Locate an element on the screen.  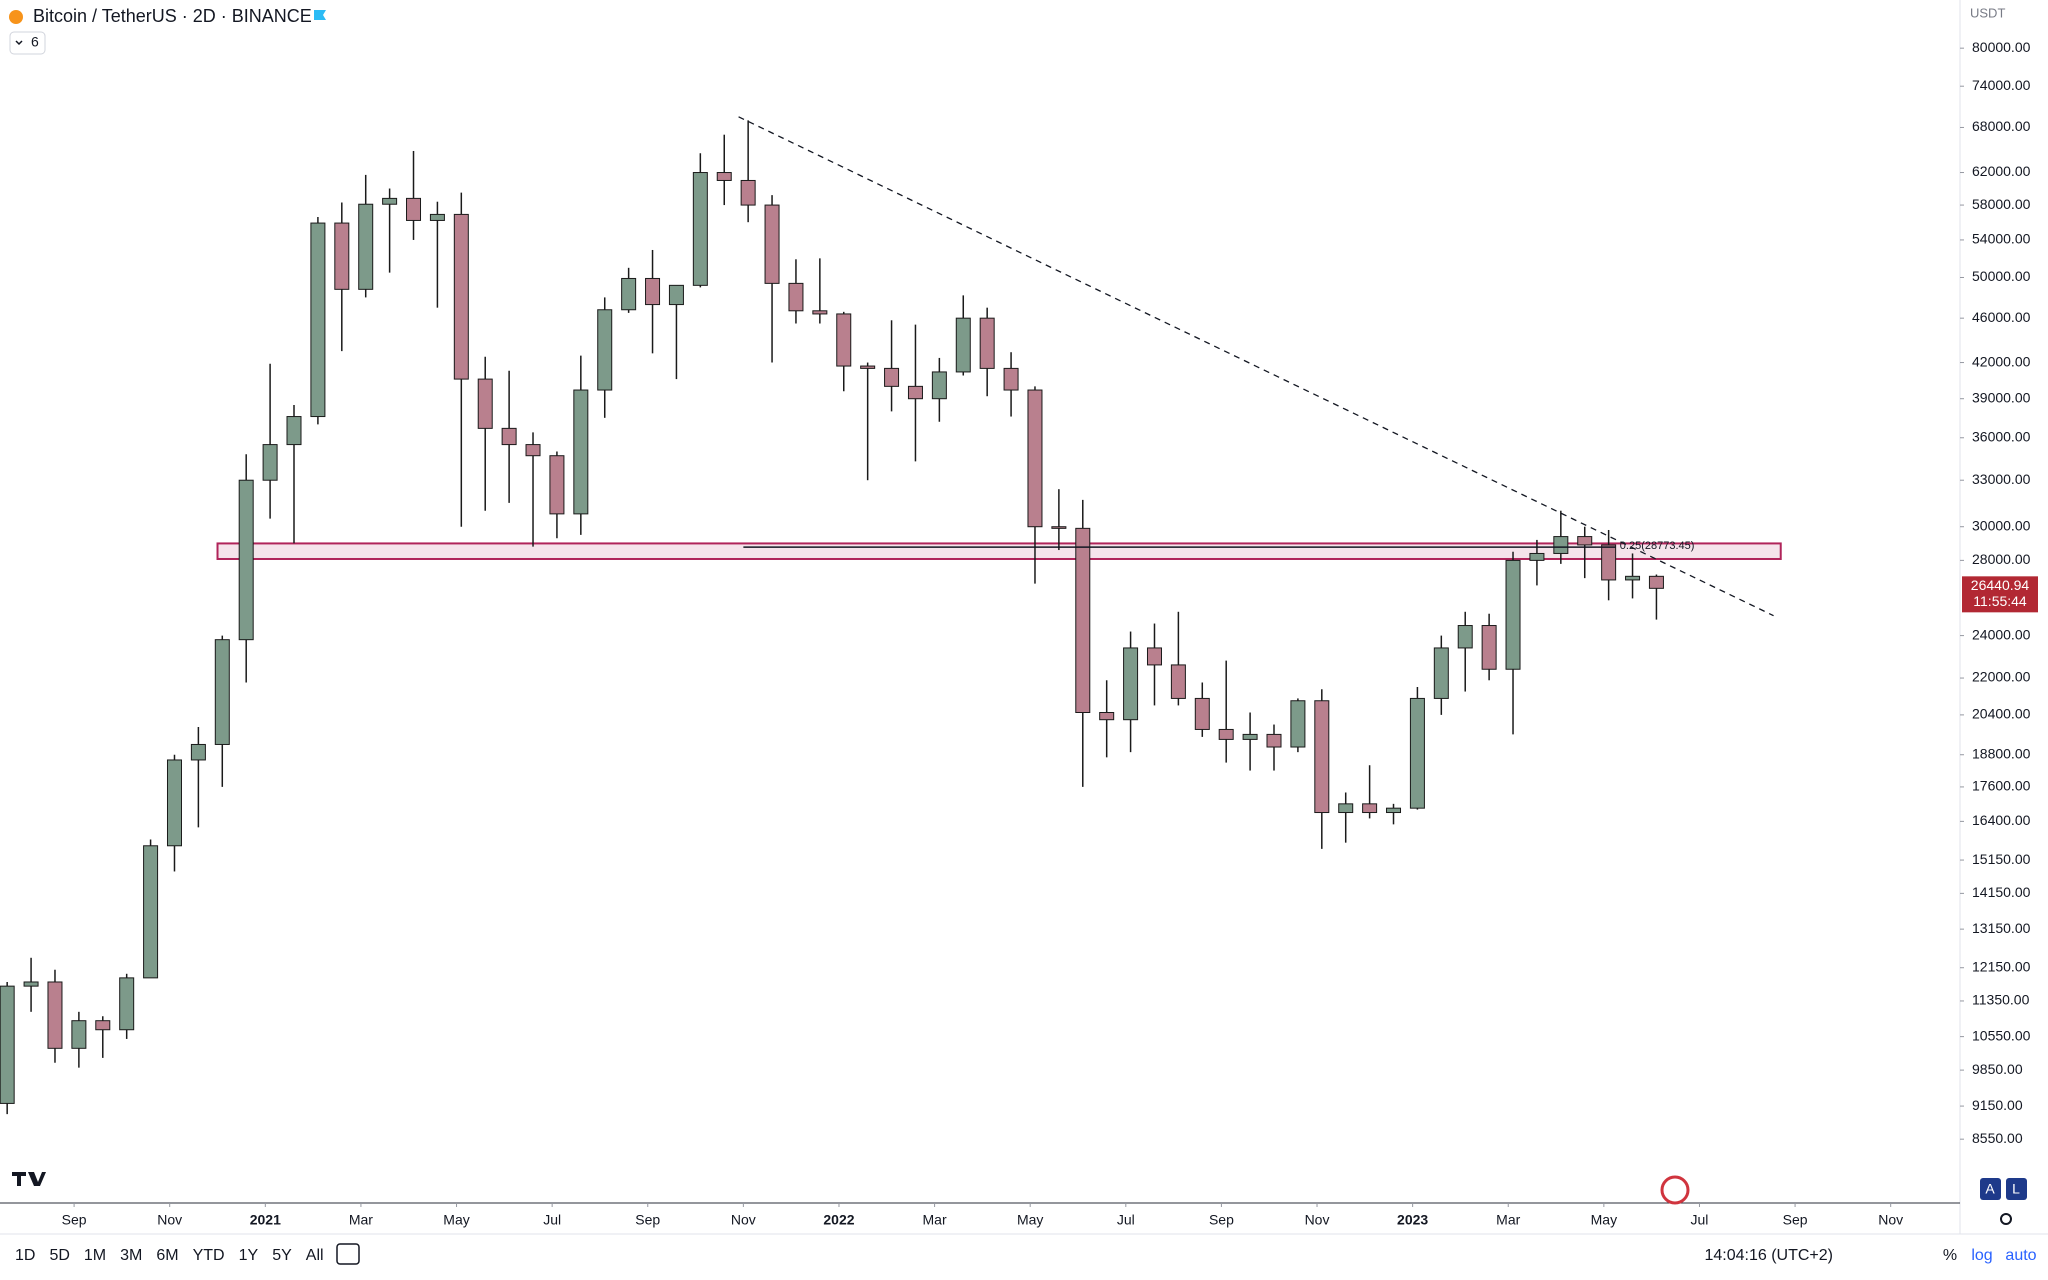
auto-toggle: auto is located at coordinates (2020, 1255).